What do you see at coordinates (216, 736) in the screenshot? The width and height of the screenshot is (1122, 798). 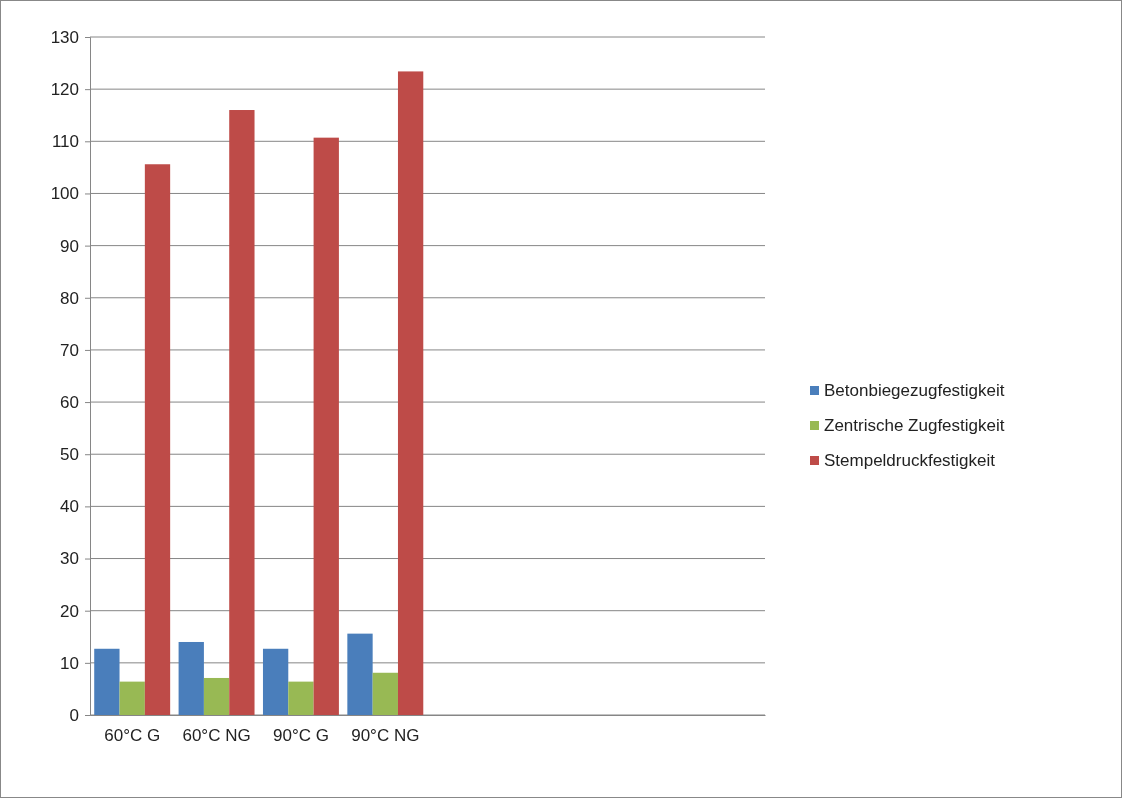 I see `x-tick-label: 60°C NG` at bounding box center [216, 736].